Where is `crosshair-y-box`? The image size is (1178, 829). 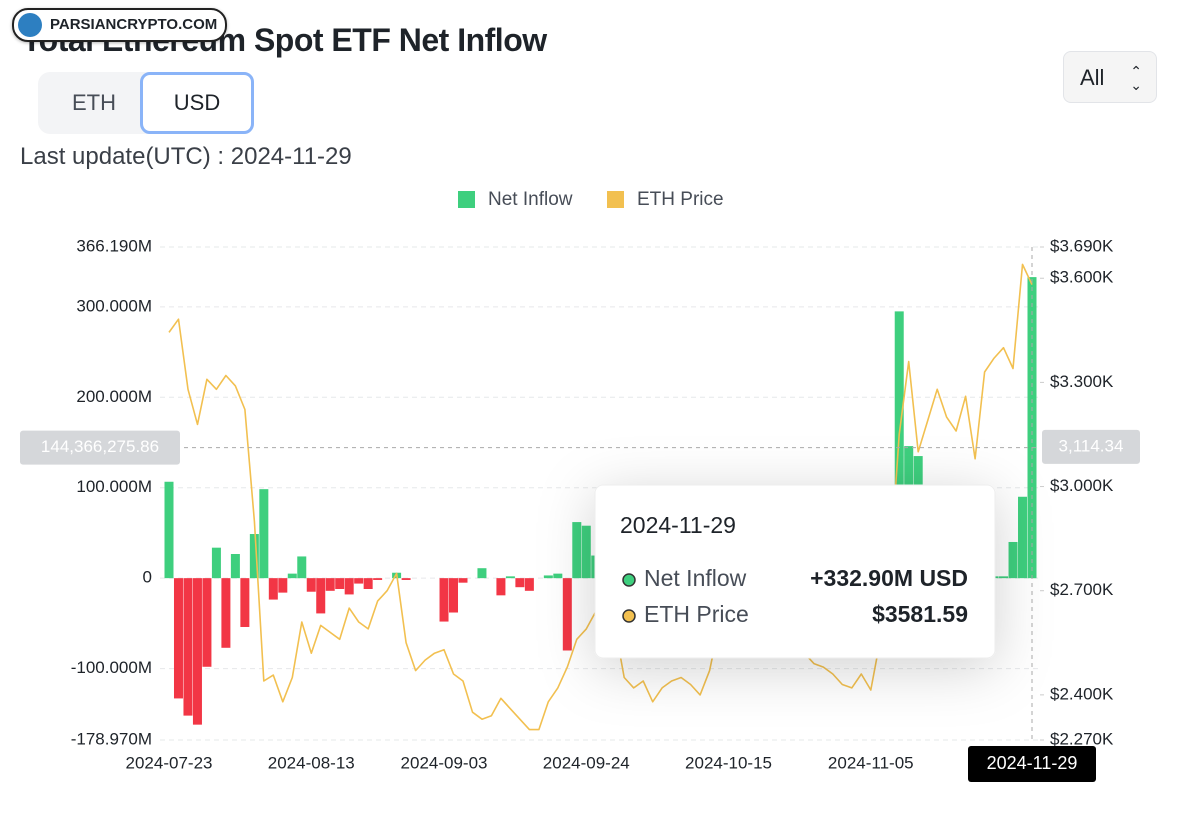 crosshair-y-box is located at coordinates (100, 447).